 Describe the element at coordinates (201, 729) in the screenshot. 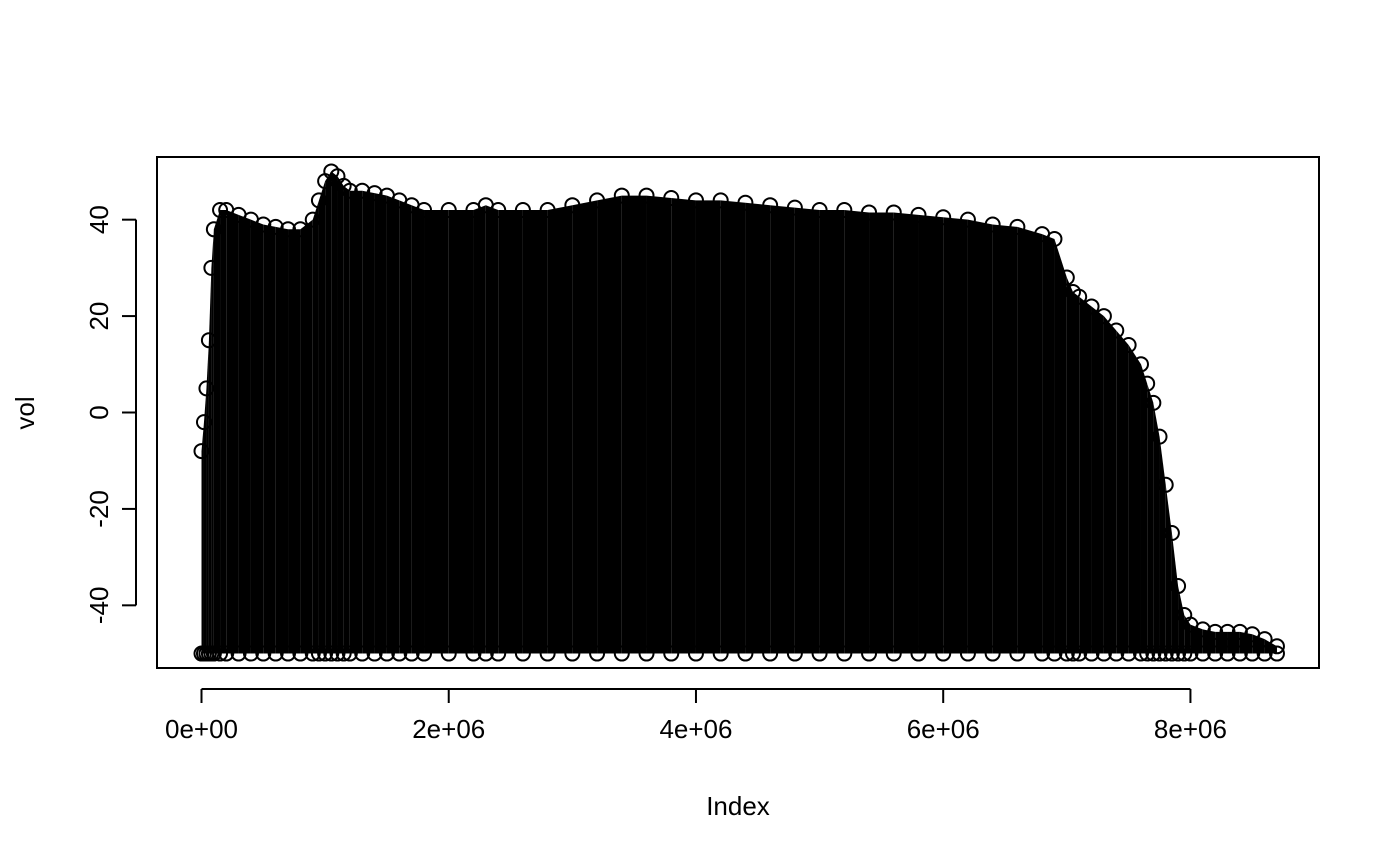

I see `x-tick-label: 0e+00` at that location.